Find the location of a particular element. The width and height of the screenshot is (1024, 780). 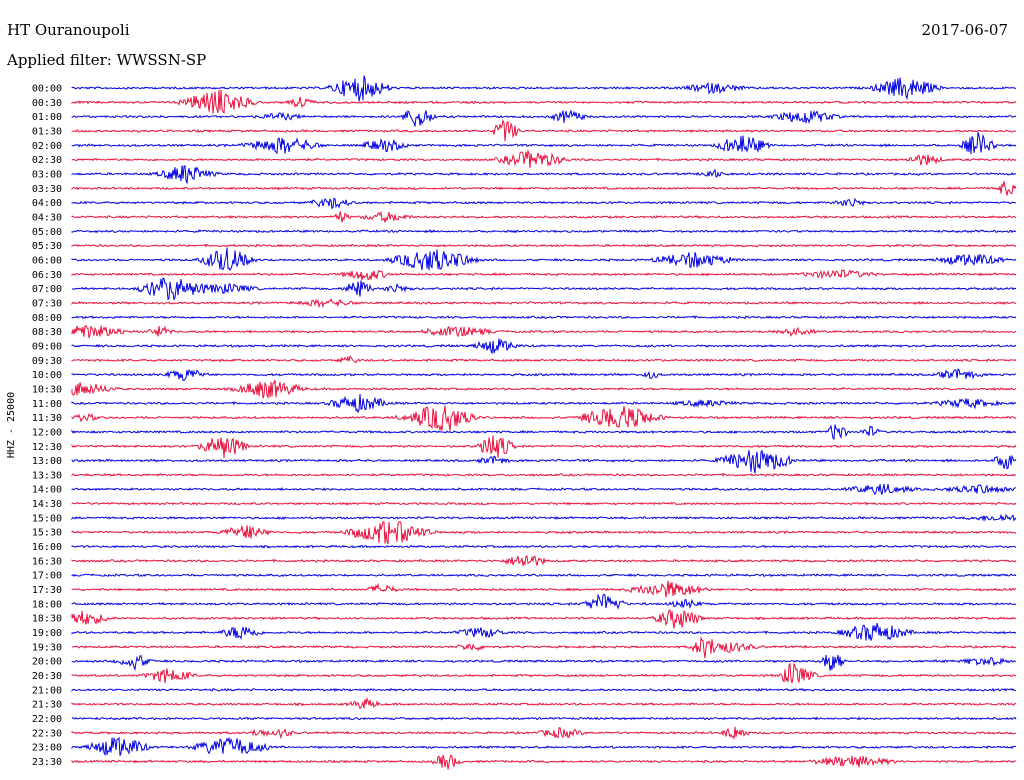

row-time-label: 08:30 is located at coordinates (47, 332).